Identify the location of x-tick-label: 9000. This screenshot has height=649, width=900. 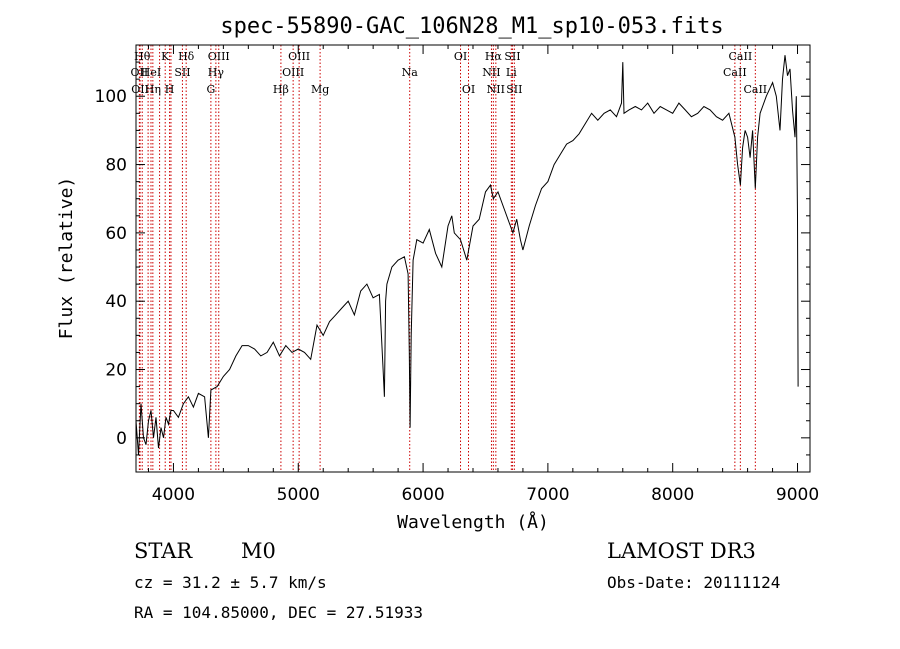
(797, 495).